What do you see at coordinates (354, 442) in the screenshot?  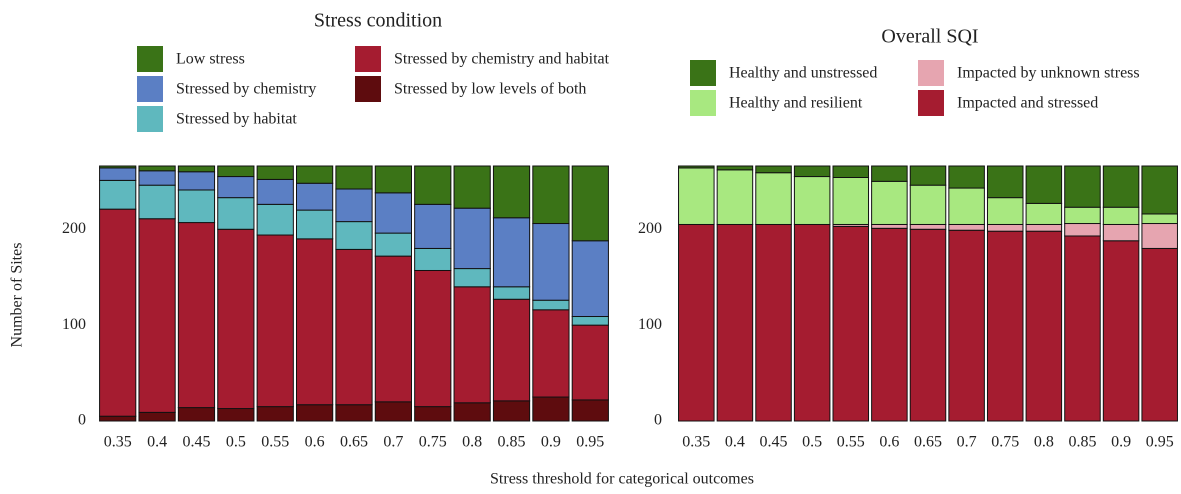 I see `x-tick-label: 0.65` at bounding box center [354, 442].